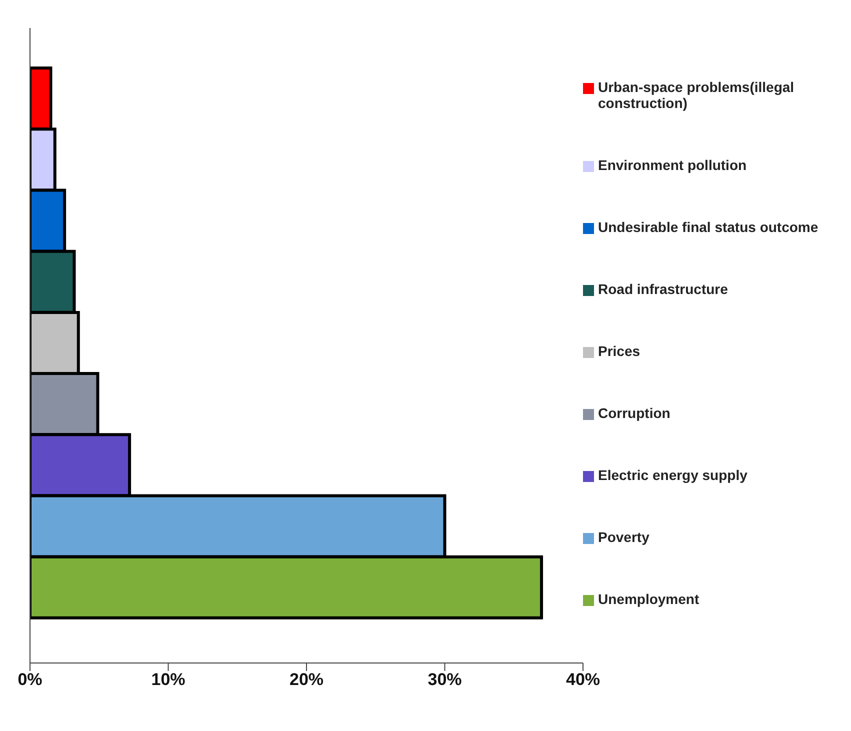 The height and width of the screenshot is (731, 851). Describe the element at coordinates (30, 680) in the screenshot. I see `x-tick-label: 0%` at that location.